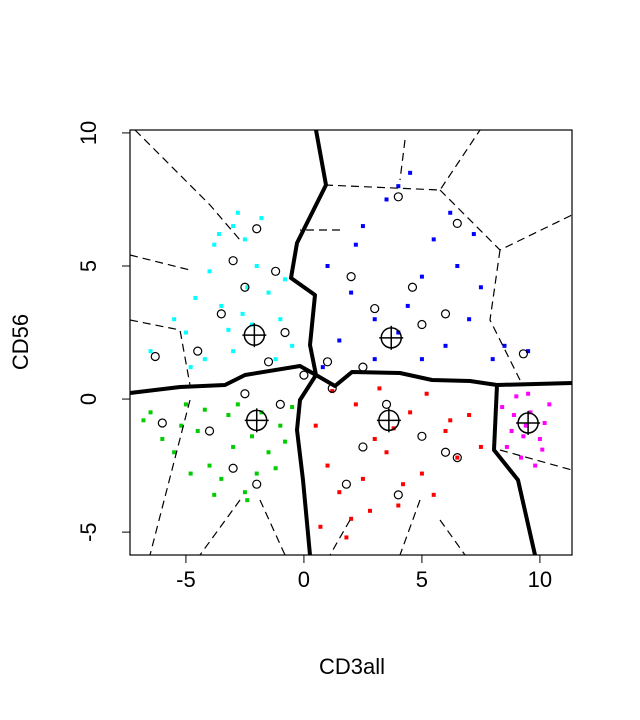 This screenshot has height=720, width=640. I want to click on y-tick-label: 10, so click(88, 133).